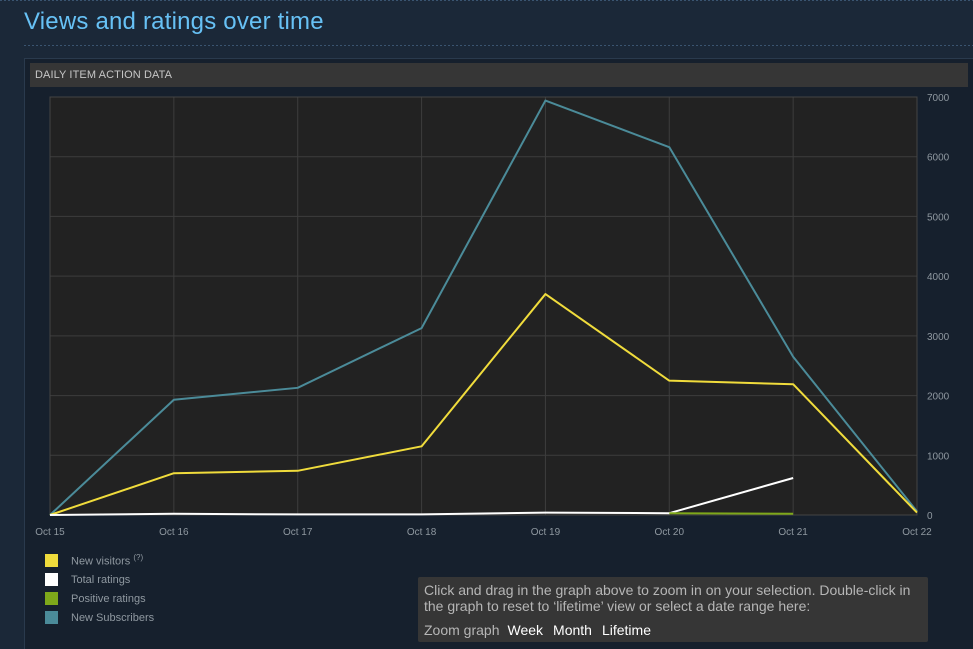  Describe the element at coordinates (793, 532) in the screenshot. I see `x-tick-label: Oct 21` at that location.